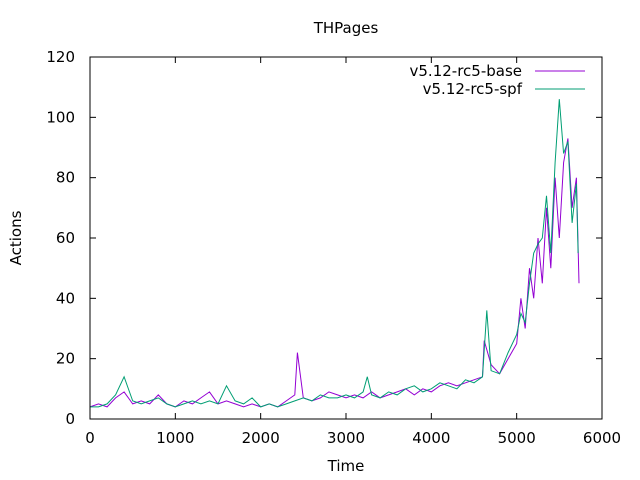 The height and width of the screenshot is (480, 640). Describe the element at coordinates (90, 438) in the screenshot. I see `x-tick-label: 0` at that location.